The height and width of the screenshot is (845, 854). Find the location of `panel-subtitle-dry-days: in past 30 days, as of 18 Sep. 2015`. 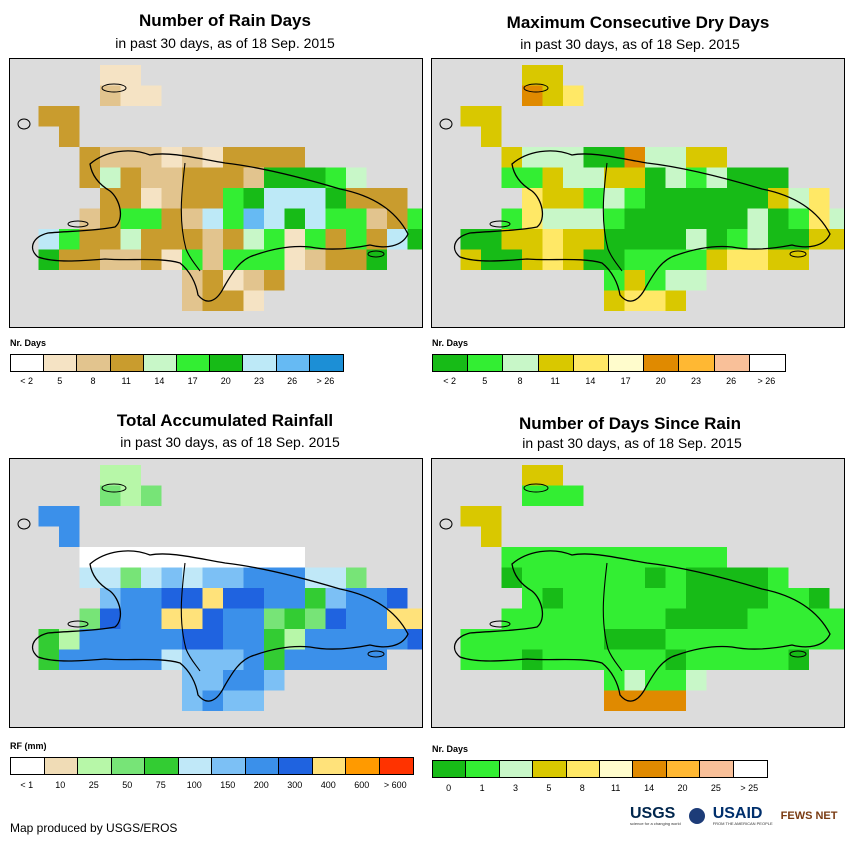

panel-subtitle-dry-days: in past 30 days, as of 18 Sep. 2015 is located at coordinates (630, 44).